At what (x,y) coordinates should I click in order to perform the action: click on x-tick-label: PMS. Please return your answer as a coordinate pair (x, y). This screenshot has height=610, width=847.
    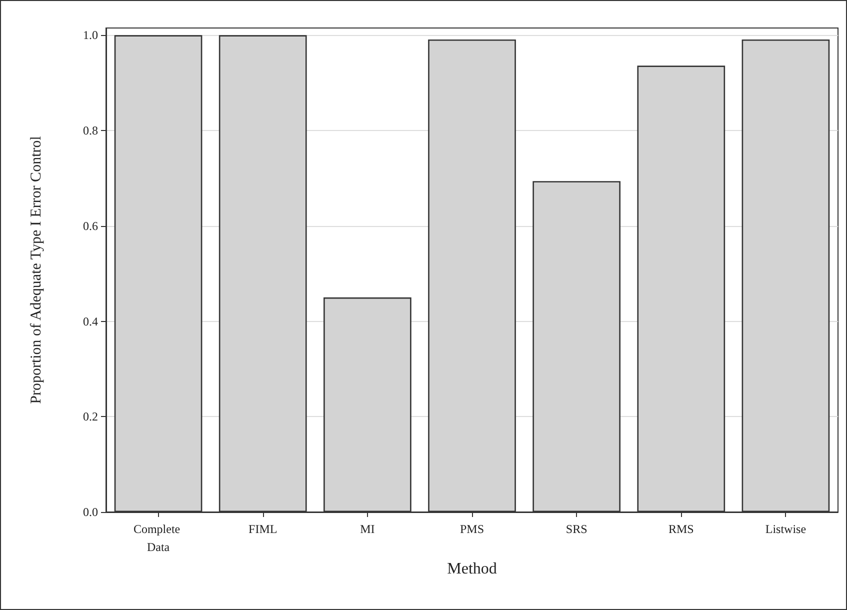
    Looking at the image, I should click on (472, 529).